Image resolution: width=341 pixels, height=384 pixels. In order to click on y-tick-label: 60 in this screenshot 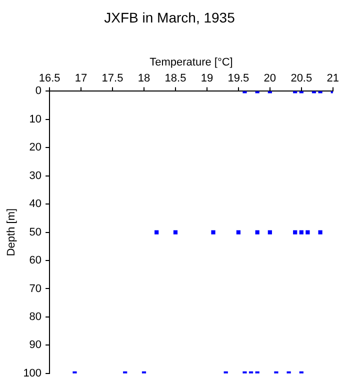, I will do `click(35, 260)`.